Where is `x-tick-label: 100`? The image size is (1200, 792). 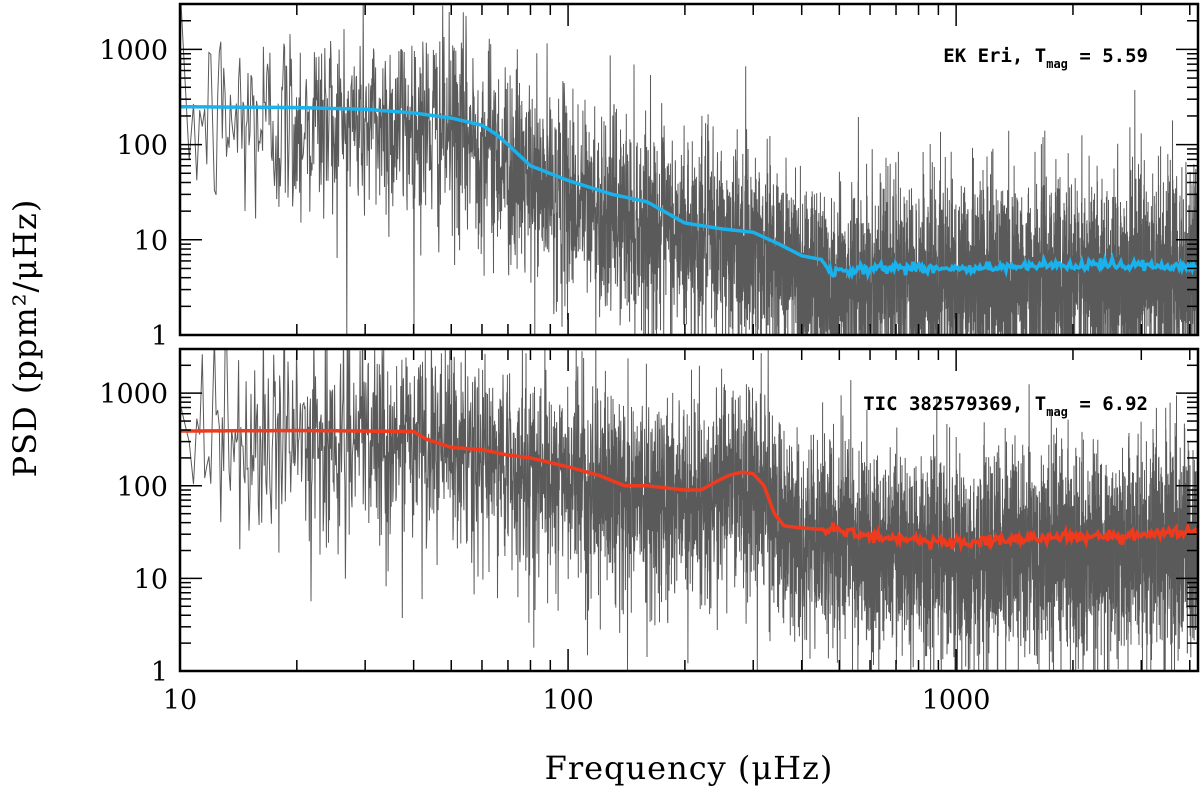
x-tick-label: 100 is located at coordinates (568, 700).